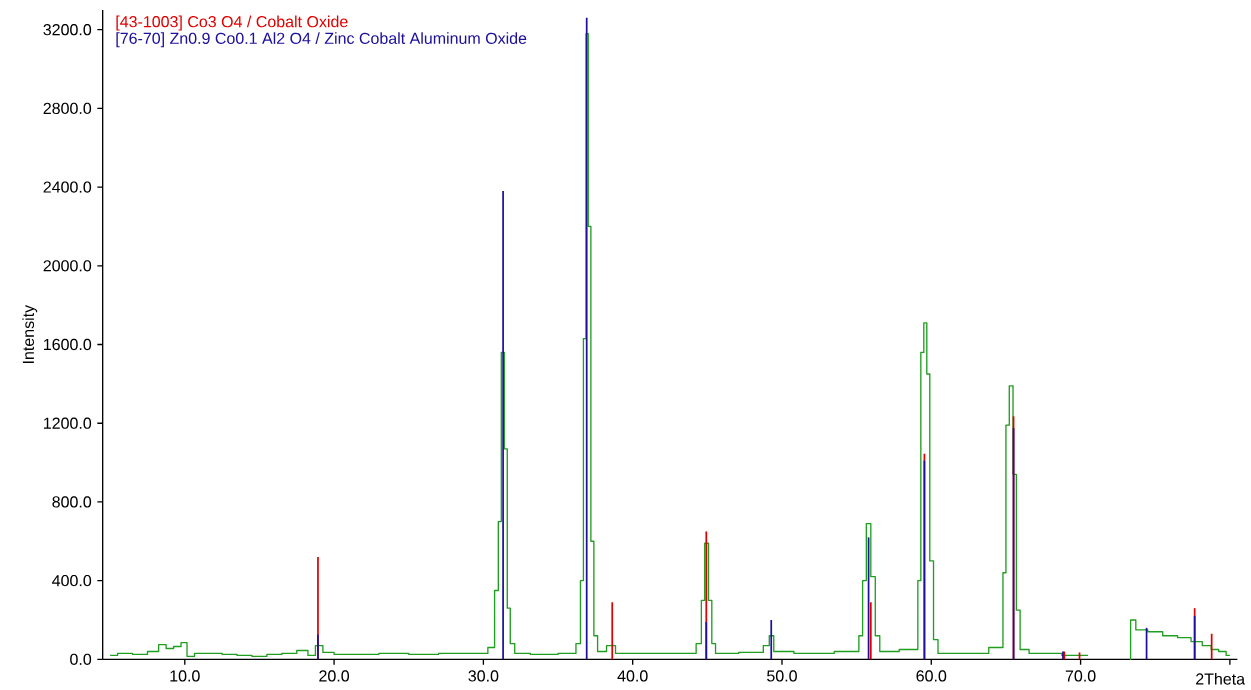 This screenshot has height=690, width=1251. I want to click on y-tick-label: 2000.0, so click(67, 266).